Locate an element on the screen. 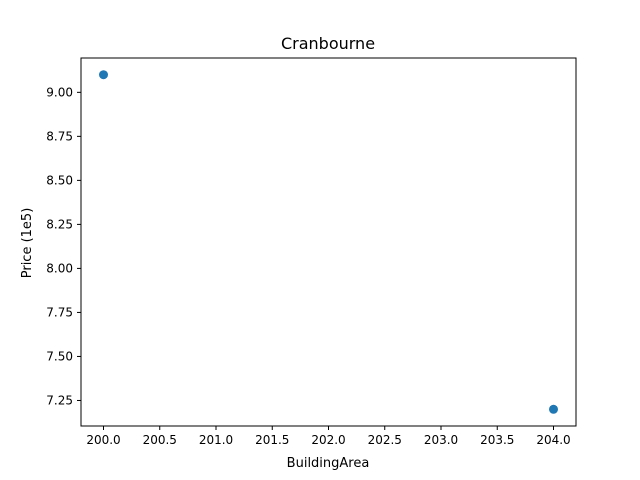 The image size is (640, 480). y-tick-label: 8.25 is located at coordinates (59, 224).